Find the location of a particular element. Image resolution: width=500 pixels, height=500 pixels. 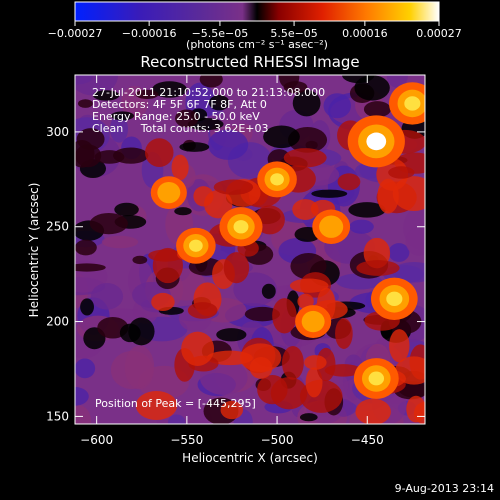

annotation-time: 27-Jul-2011 21:10:52.000 to 21:13:08.000 is located at coordinates (208, 92).